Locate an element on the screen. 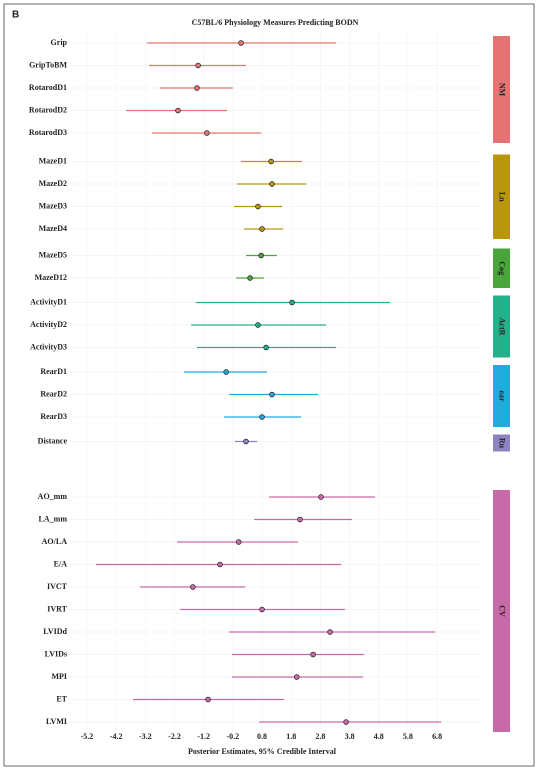 This screenshot has width=539, height=770. y-tick-label: GripToBM is located at coordinates (48, 64).